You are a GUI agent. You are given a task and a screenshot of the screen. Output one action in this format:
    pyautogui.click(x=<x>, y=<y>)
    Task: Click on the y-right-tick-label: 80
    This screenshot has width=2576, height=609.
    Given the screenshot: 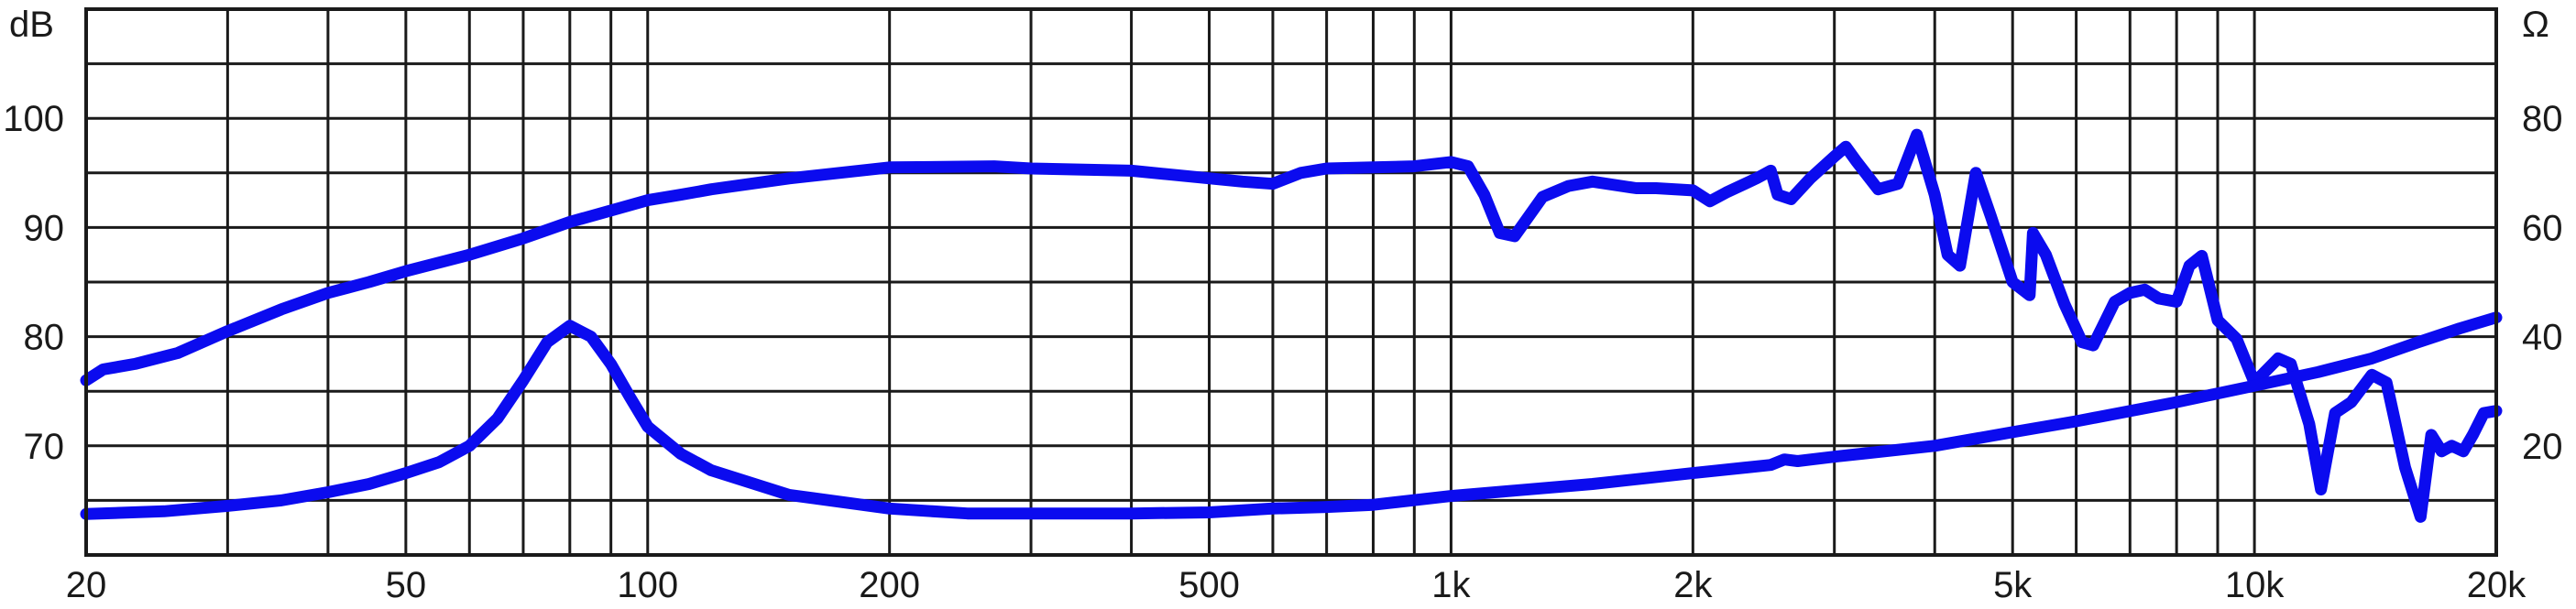 What is the action you would take?
    pyautogui.click(x=2543, y=119)
    